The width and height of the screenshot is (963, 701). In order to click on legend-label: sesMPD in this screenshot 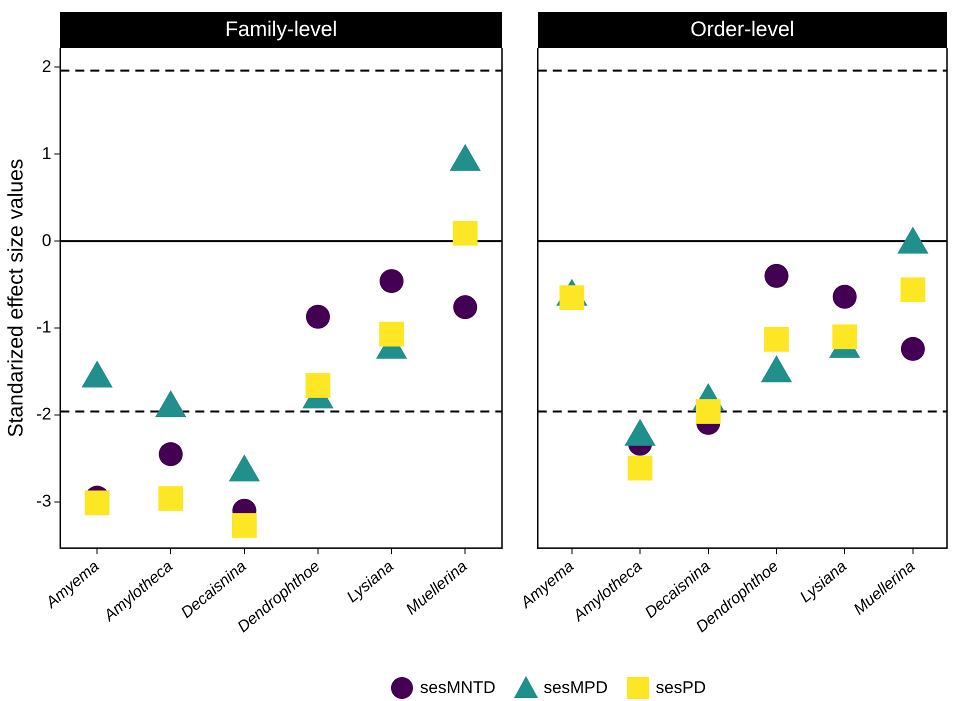, I will do `click(576, 688)`.